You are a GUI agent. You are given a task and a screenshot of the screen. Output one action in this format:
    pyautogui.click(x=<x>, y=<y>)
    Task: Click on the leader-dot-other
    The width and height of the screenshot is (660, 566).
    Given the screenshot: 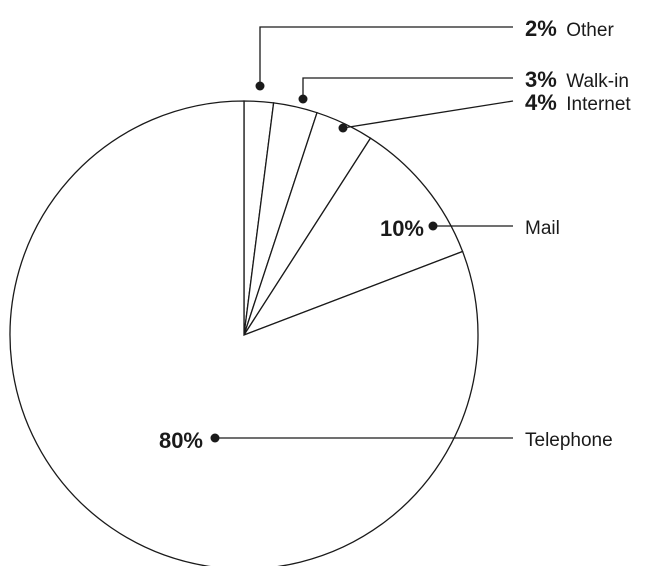 What is the action you would take?
    pyautogui.click(x=260, y=86)
    